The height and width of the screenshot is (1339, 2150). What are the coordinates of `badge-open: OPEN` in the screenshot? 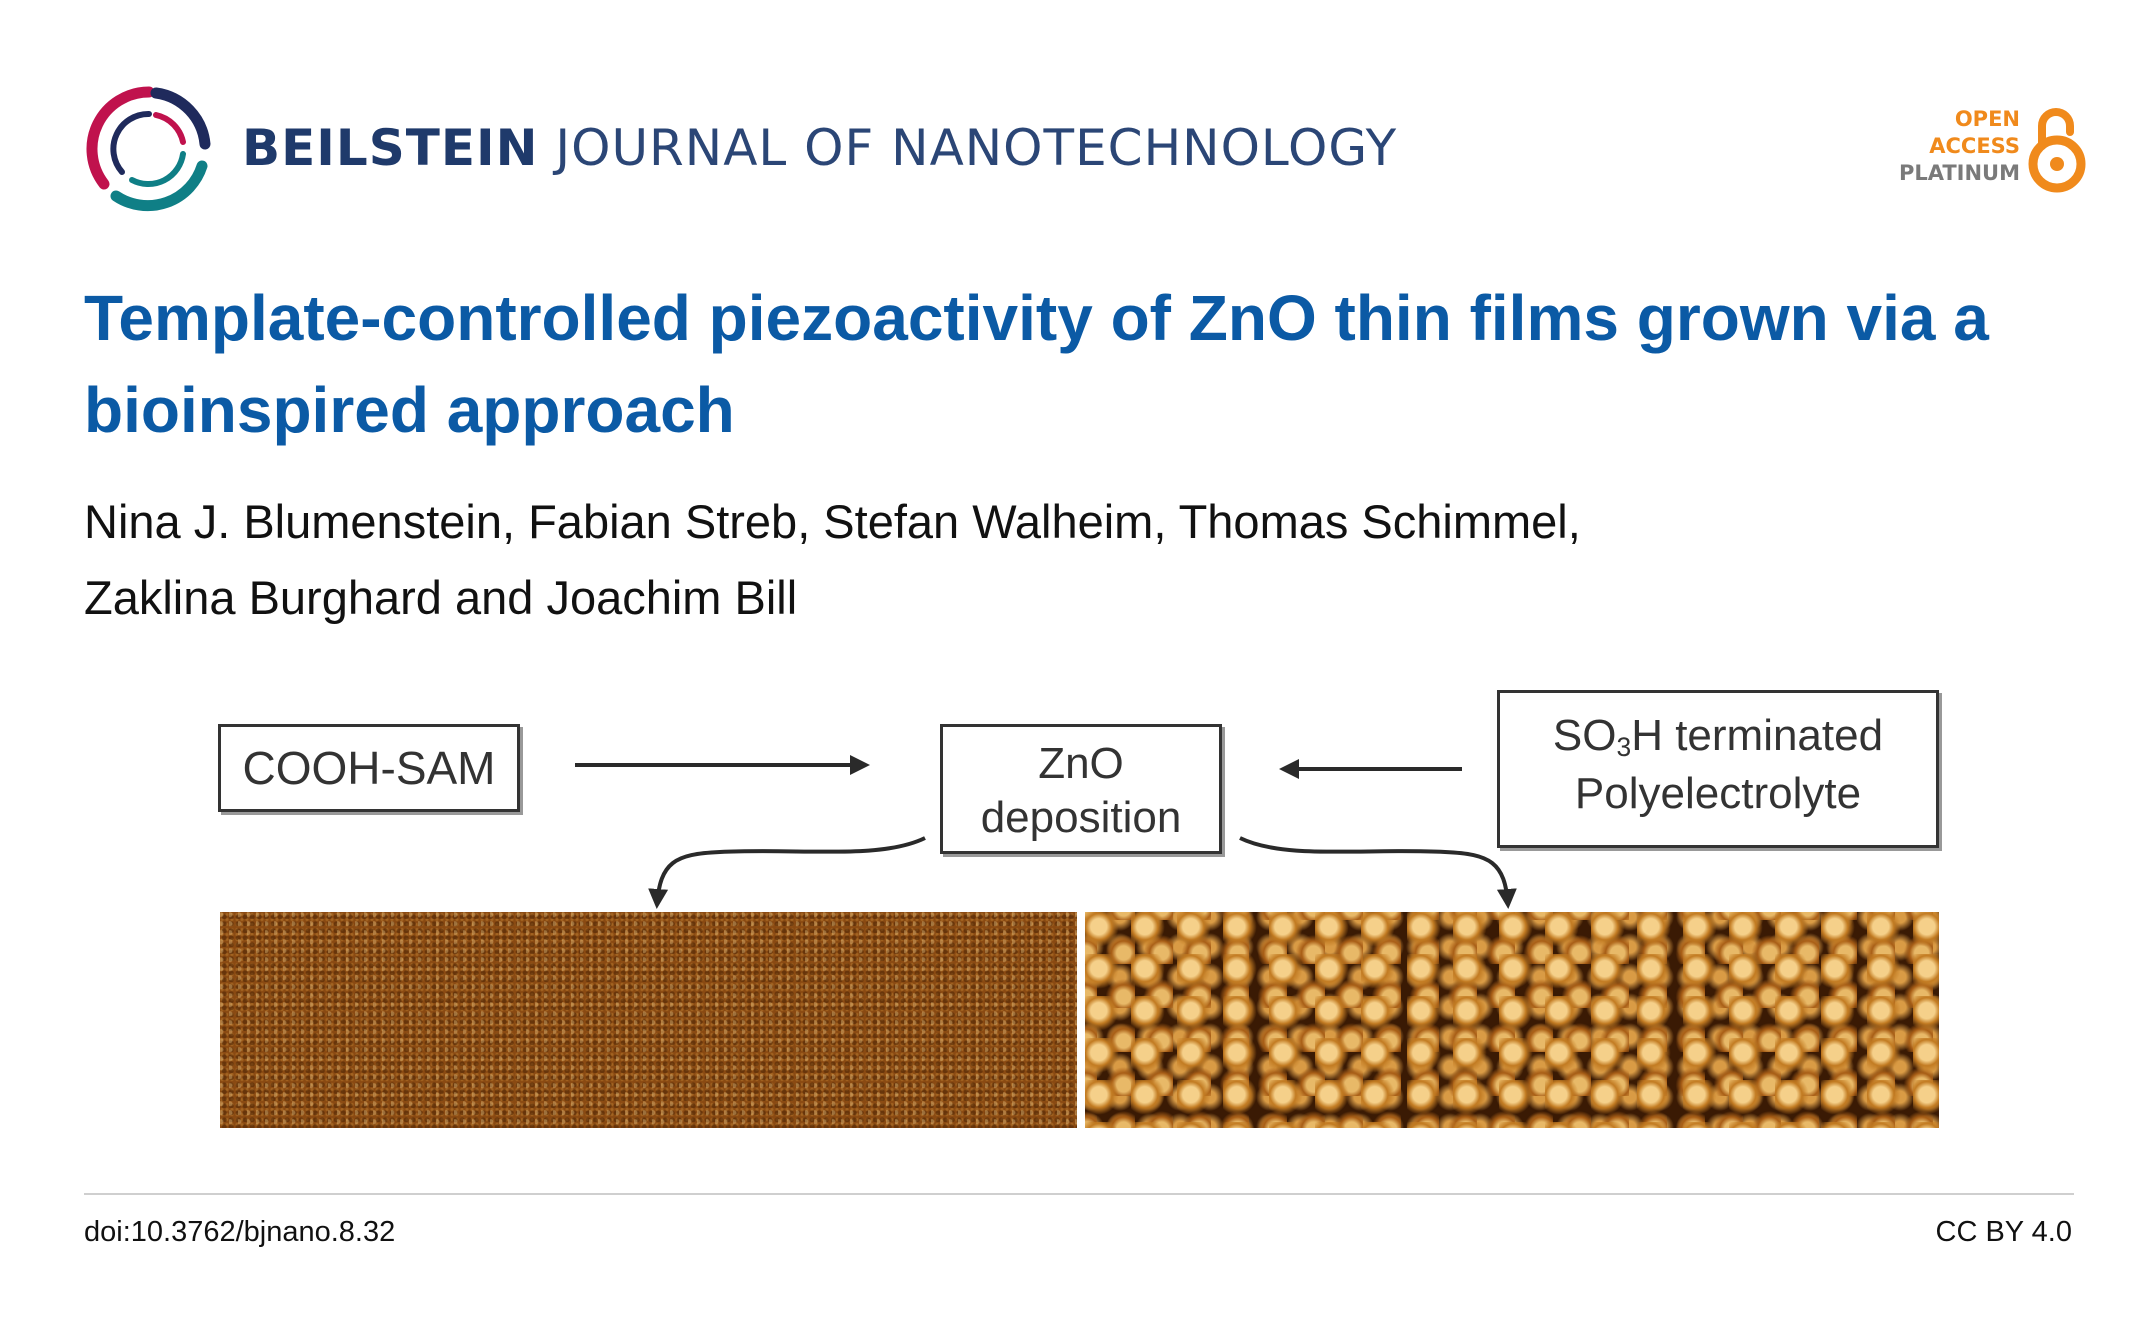 It's located at (1987, 119).